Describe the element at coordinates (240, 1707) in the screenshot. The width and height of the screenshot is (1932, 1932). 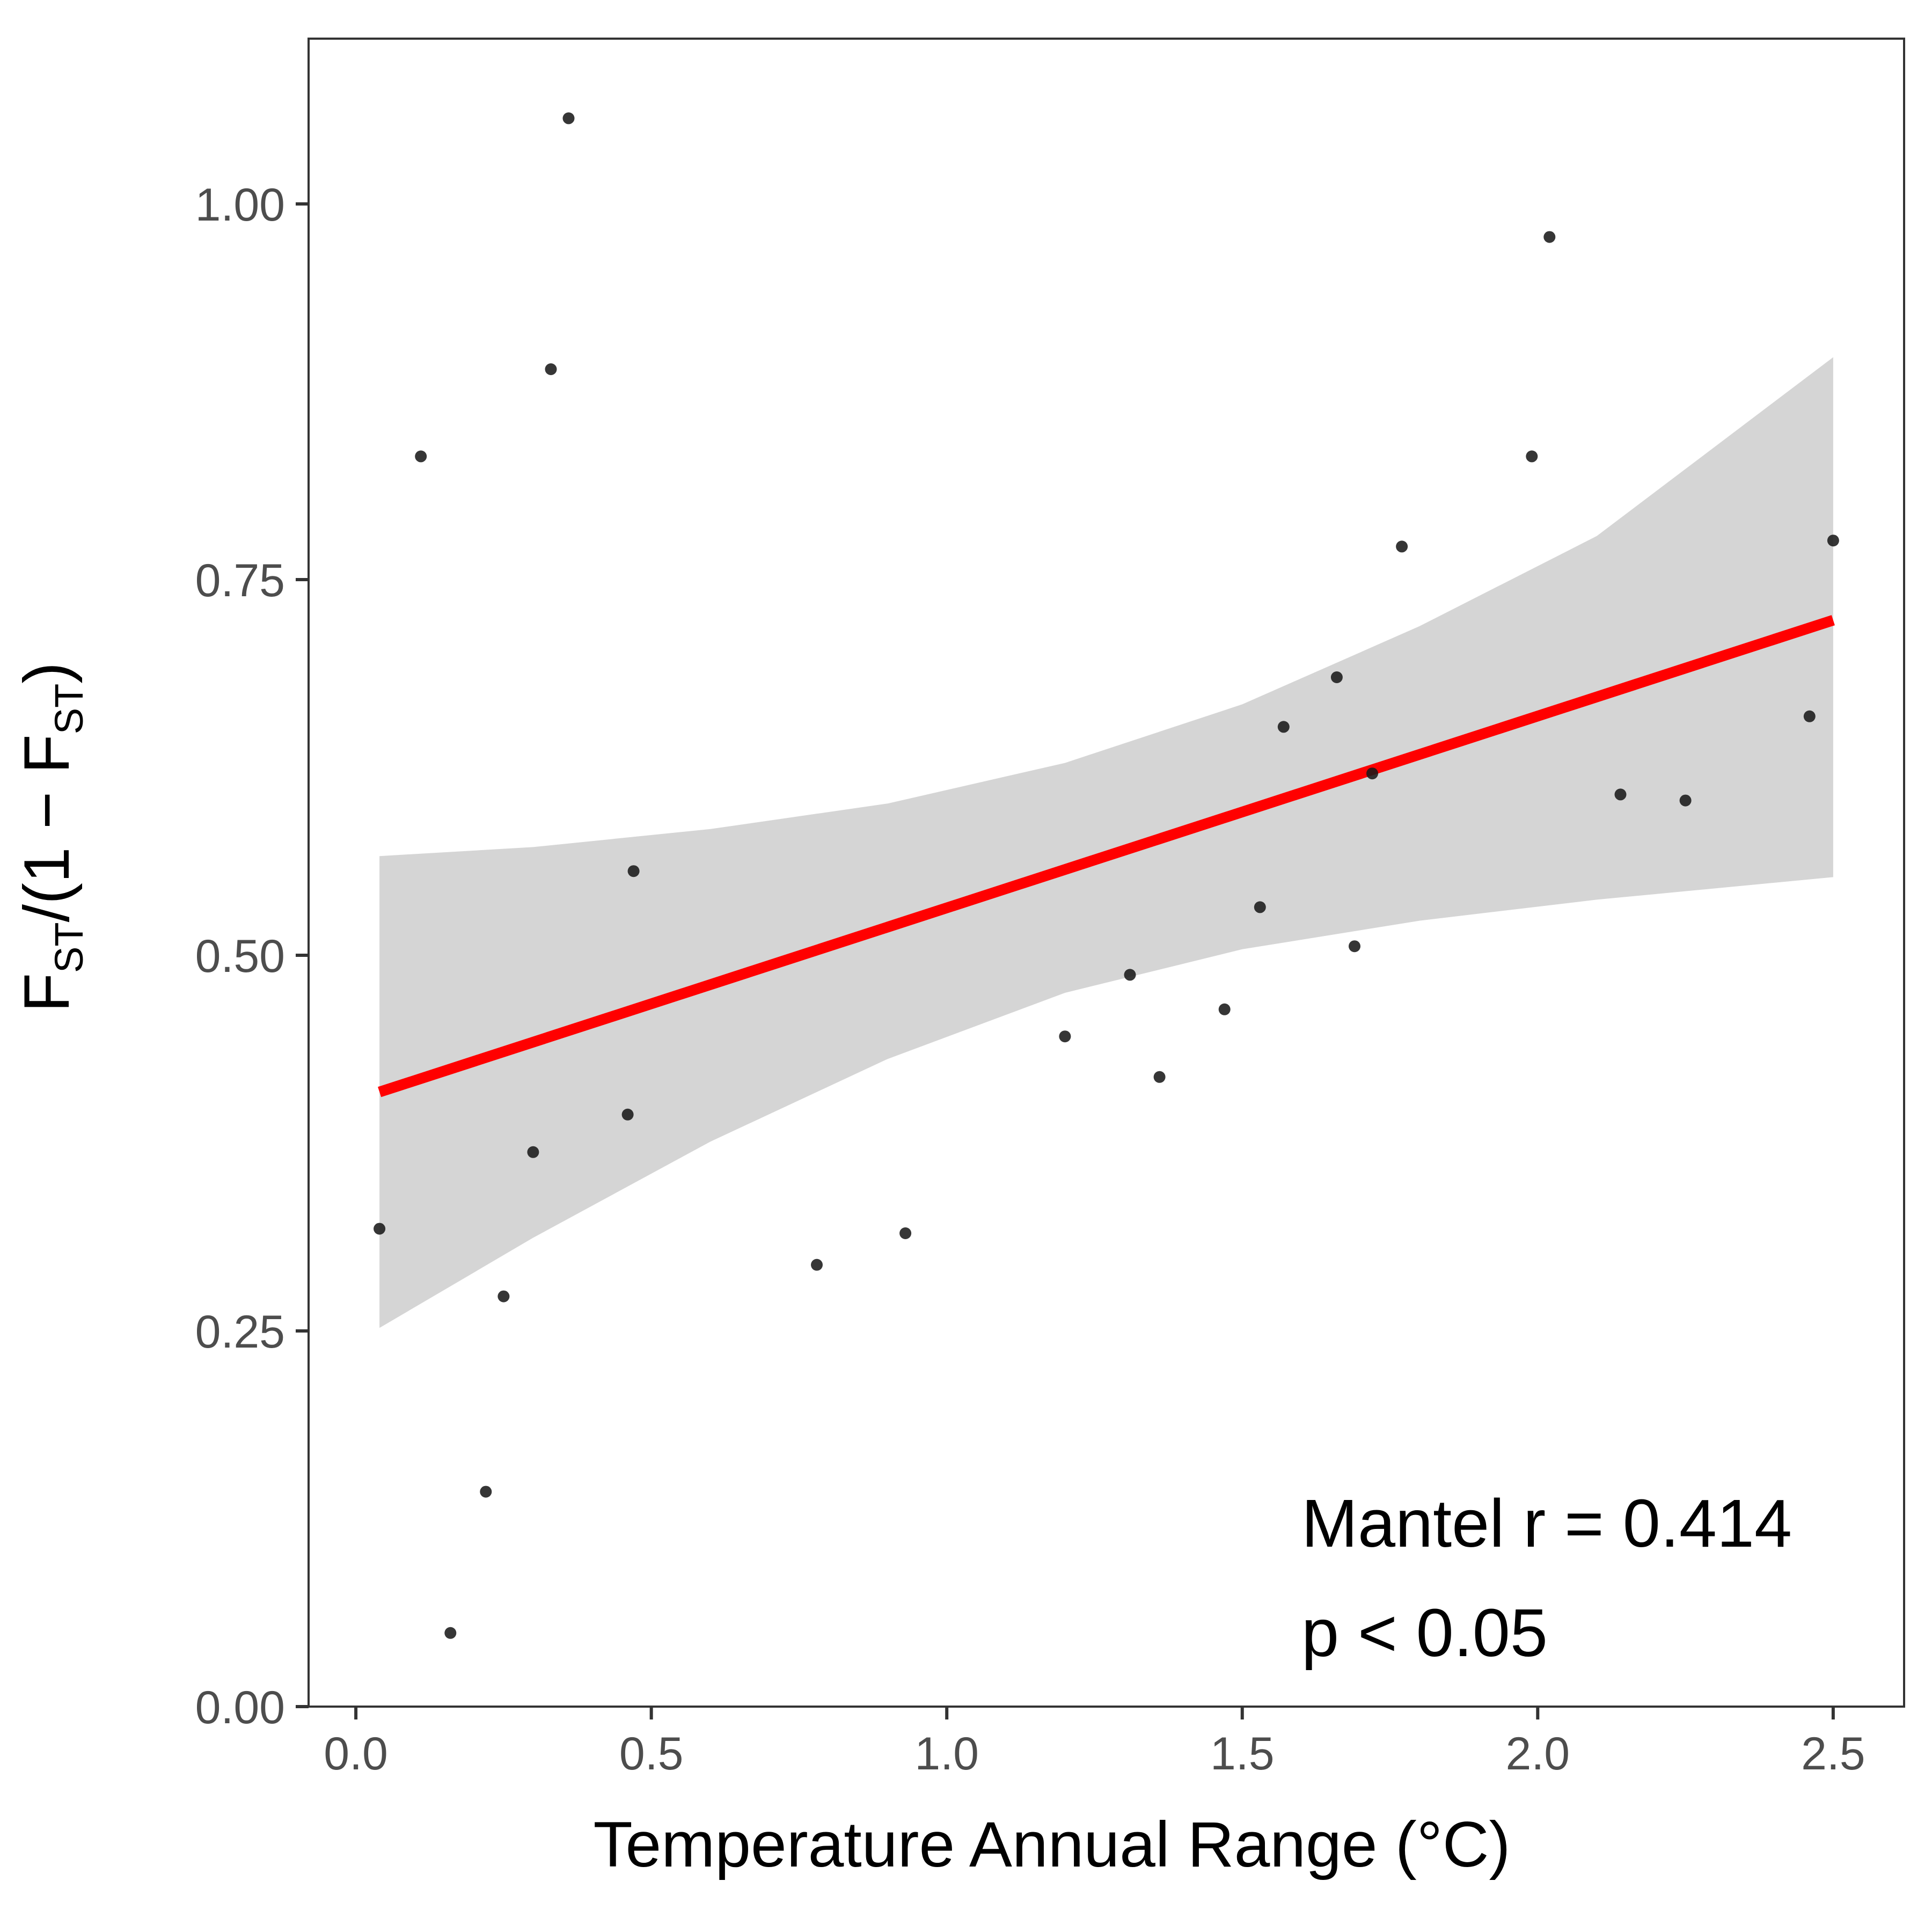
I see `y-tick-label-0.00: 0.00` at that location.